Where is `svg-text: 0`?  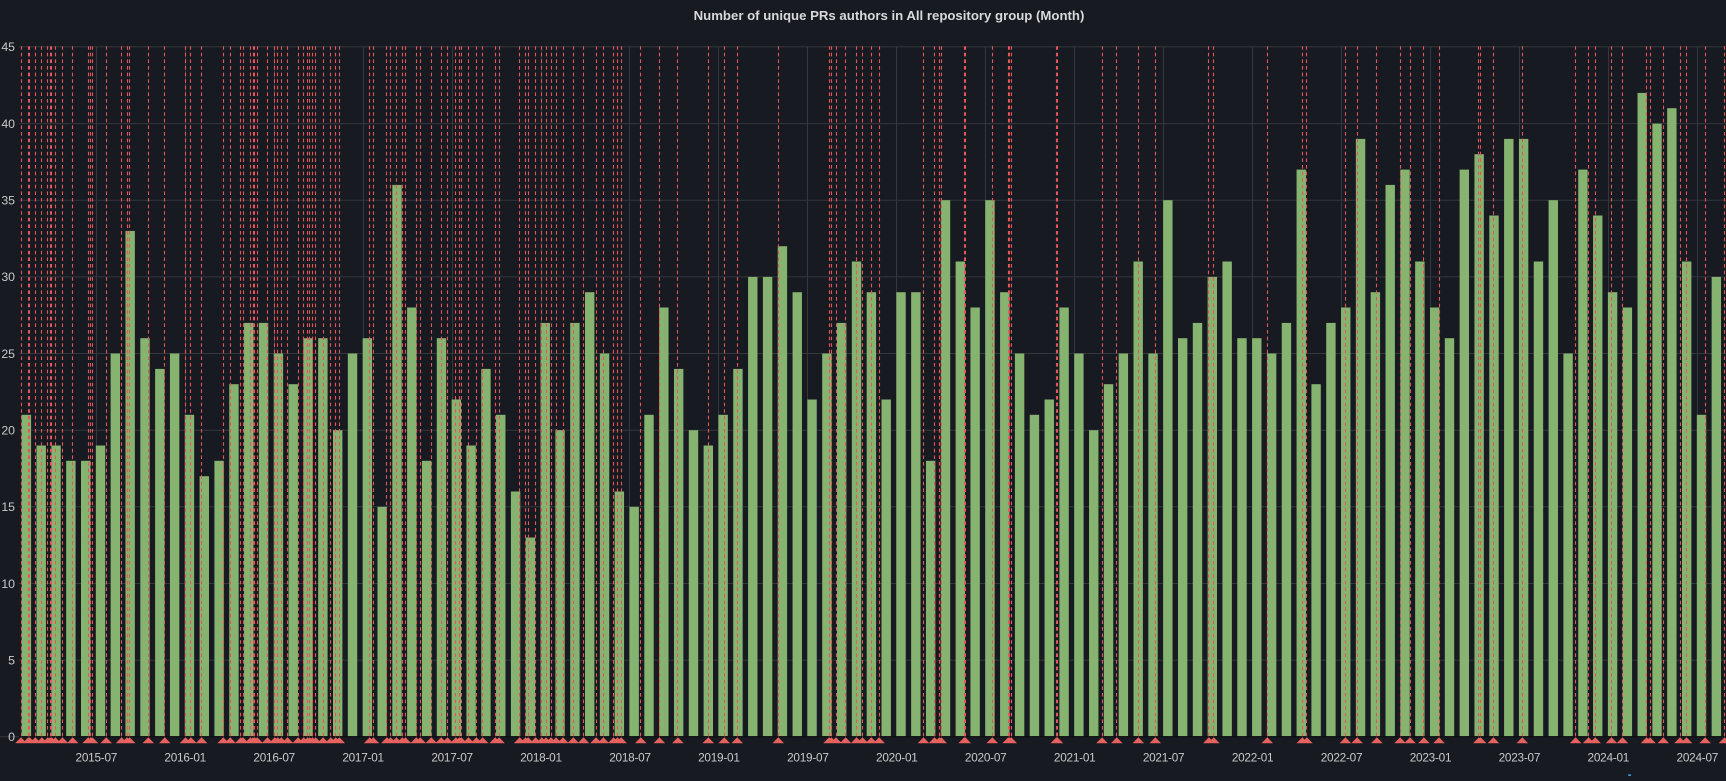 svg-text: 0 is located at coordinates (11, 737).